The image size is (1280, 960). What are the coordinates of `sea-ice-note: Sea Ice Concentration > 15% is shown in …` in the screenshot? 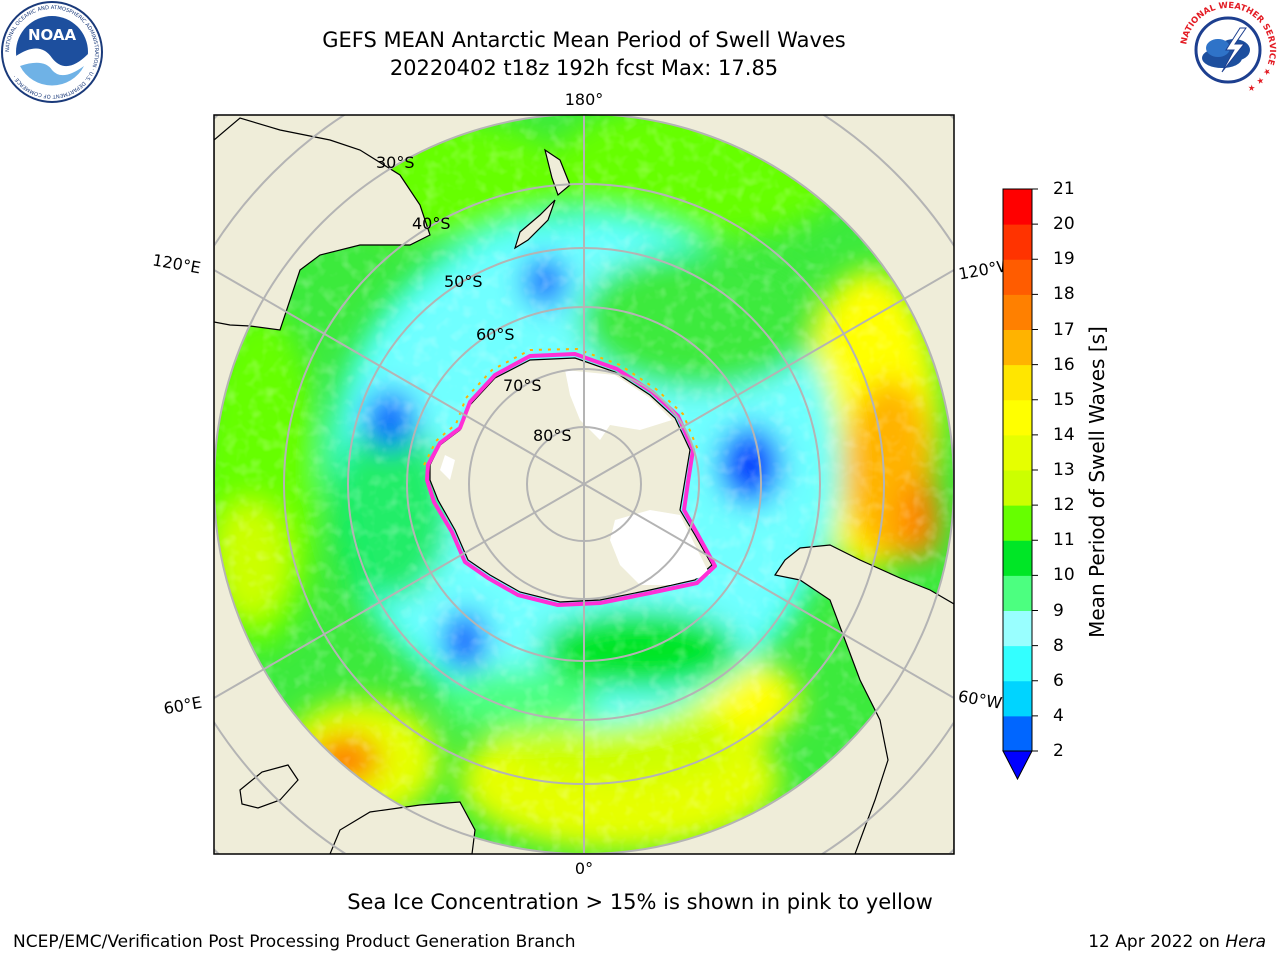 It's located at (640, 902).